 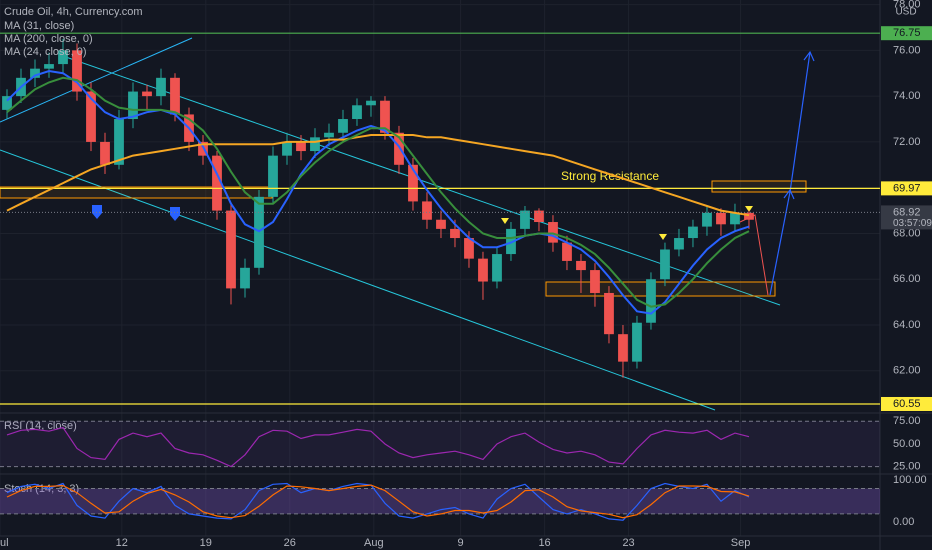 What do you see at coordinates (907, 279) in the screenshot?
I see `y-tick-label: 66.00` at bounding box center [907, 279].